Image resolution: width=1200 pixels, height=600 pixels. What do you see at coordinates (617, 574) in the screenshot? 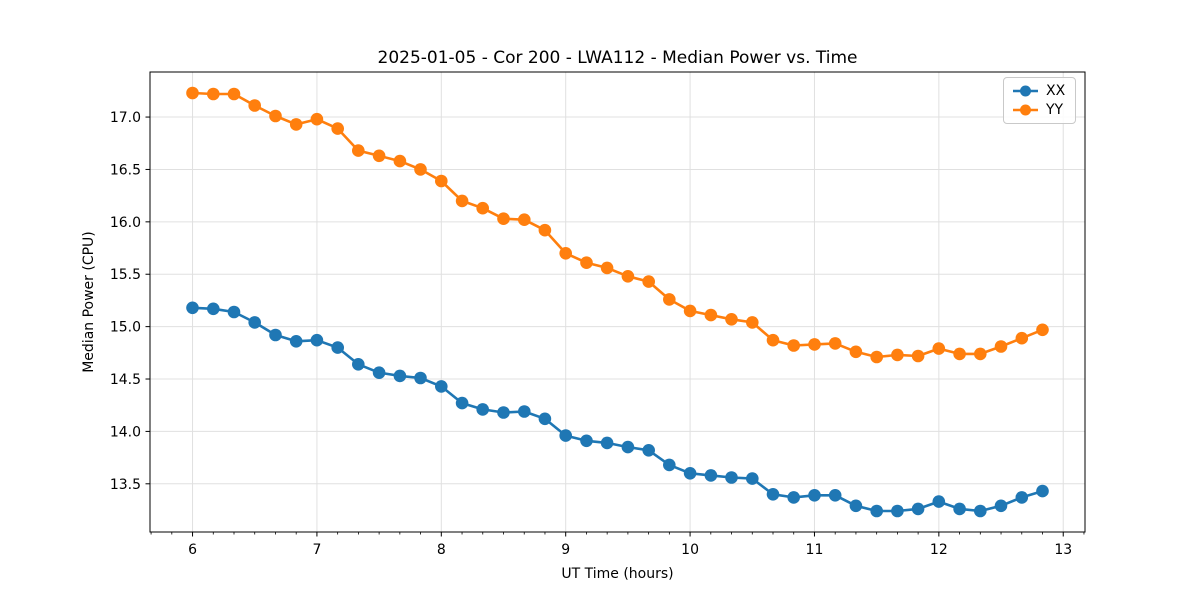
I see `x-axis-label: UT Time (hours)` at bounding box center [617, 574].